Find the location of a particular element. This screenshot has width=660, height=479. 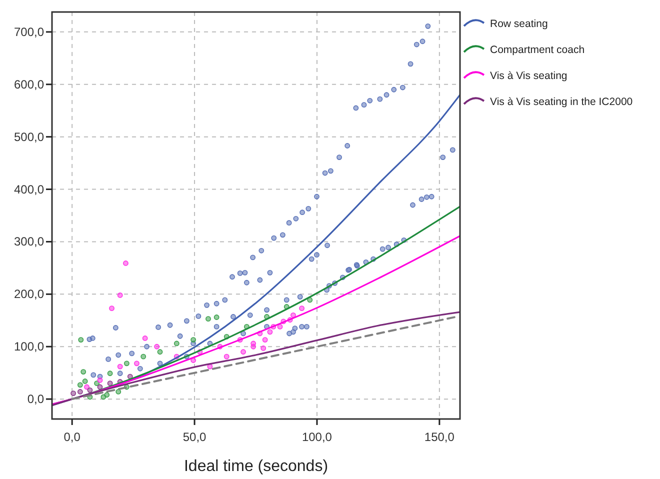

x-tick-label: 150,0 is located at coordinates (439, 437).